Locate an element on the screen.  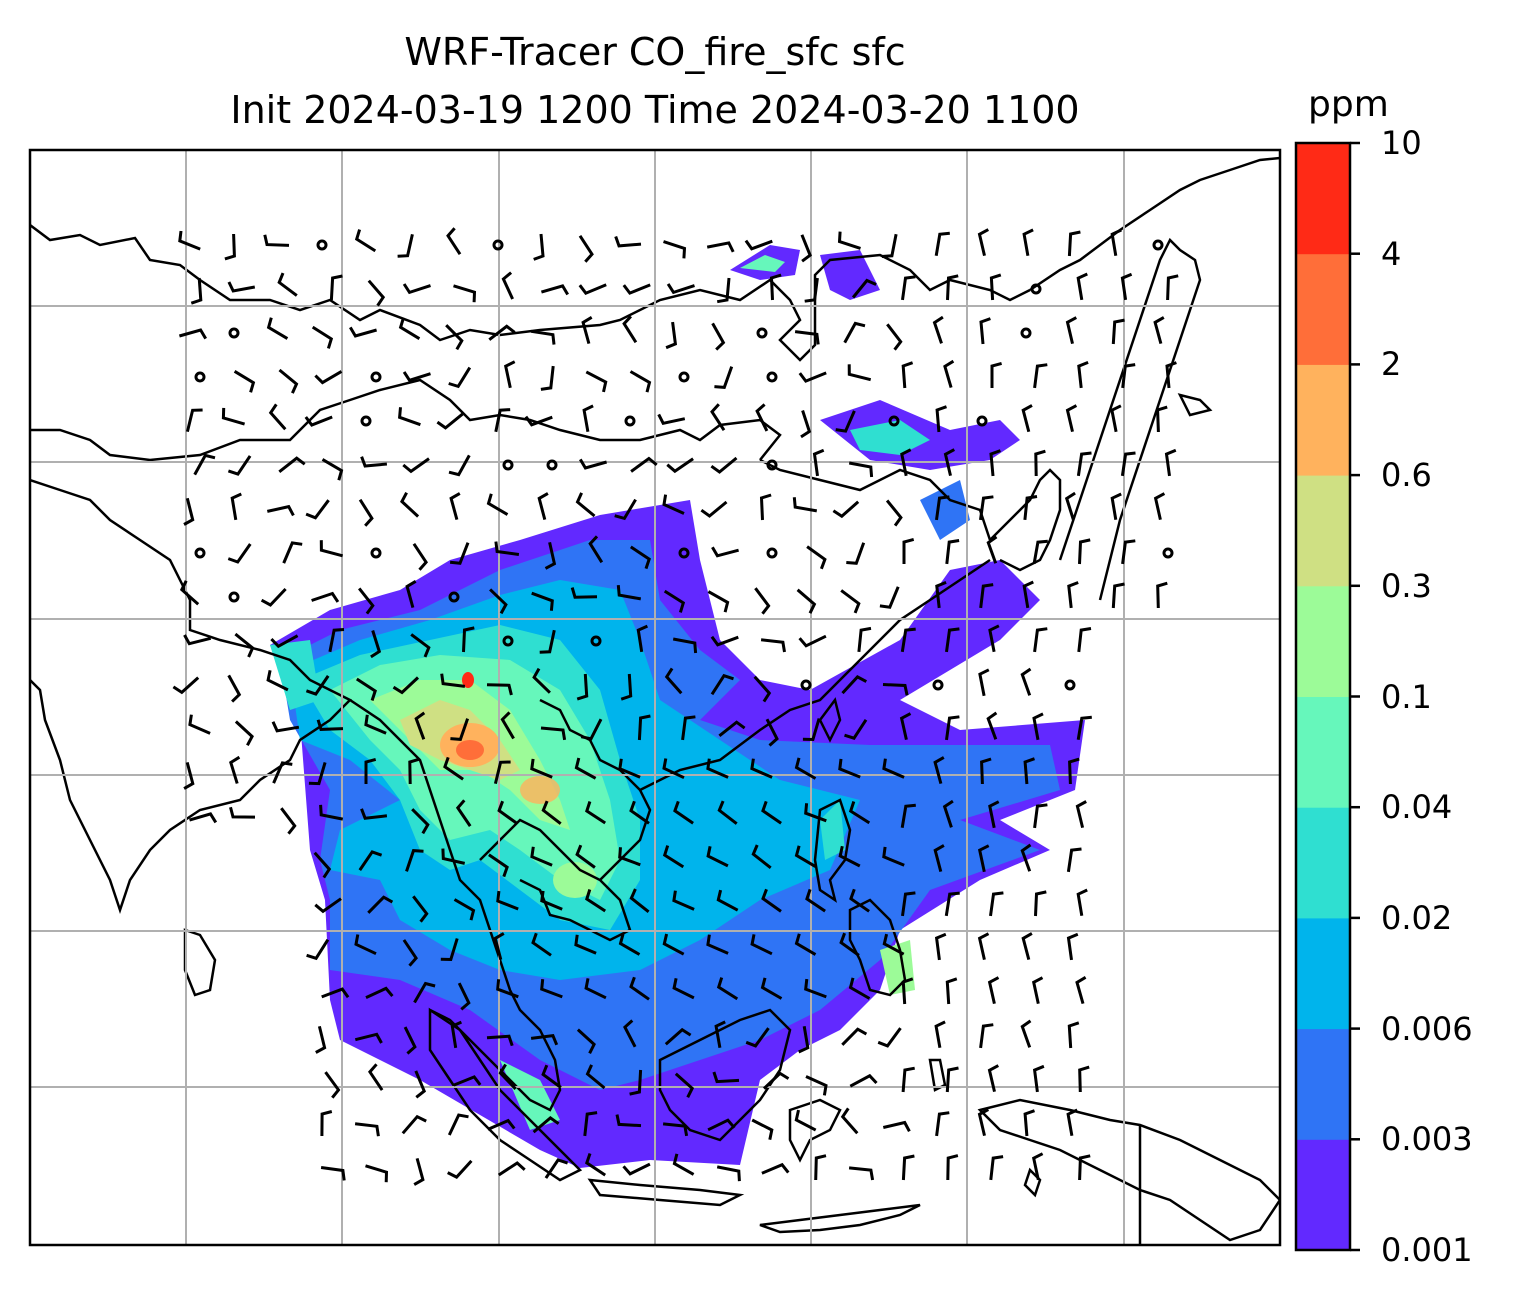
colorbar-frame is located at coordinates (1323, 696).